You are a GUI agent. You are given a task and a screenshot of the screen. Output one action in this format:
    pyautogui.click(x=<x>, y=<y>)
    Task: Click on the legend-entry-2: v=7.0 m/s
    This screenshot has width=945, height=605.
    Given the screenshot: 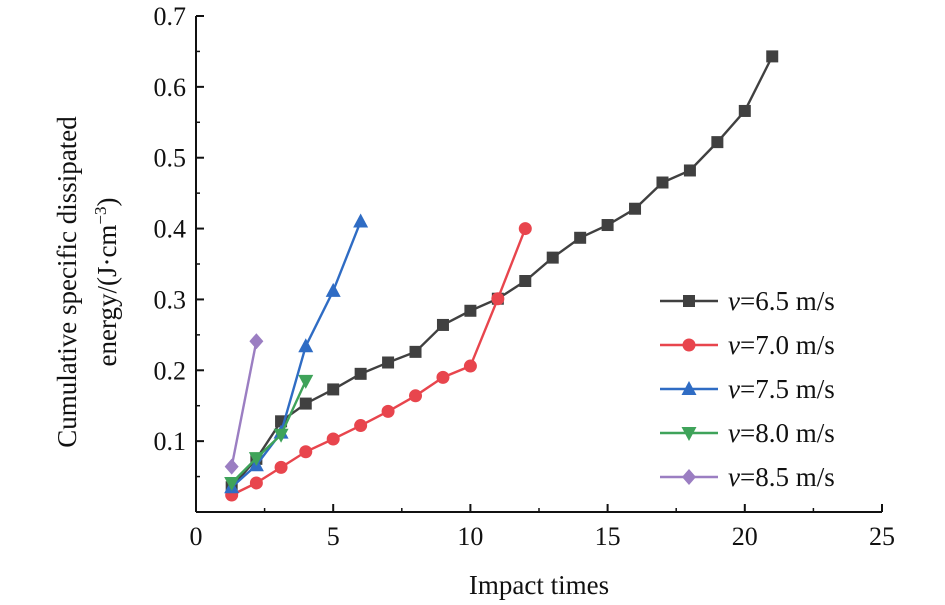 What is the action you would take?
    pyautogui.click(x=747, y=345)
    